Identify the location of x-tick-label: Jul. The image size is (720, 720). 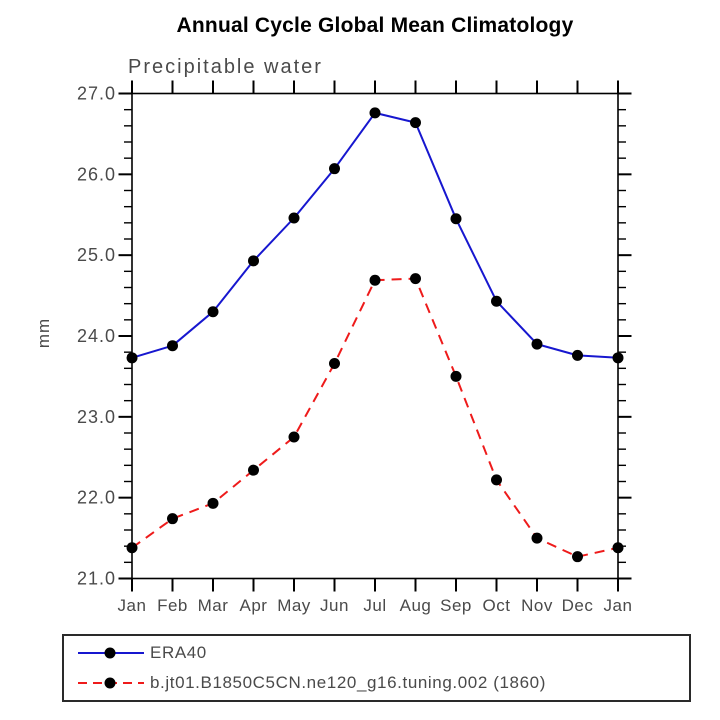
(374, 605).